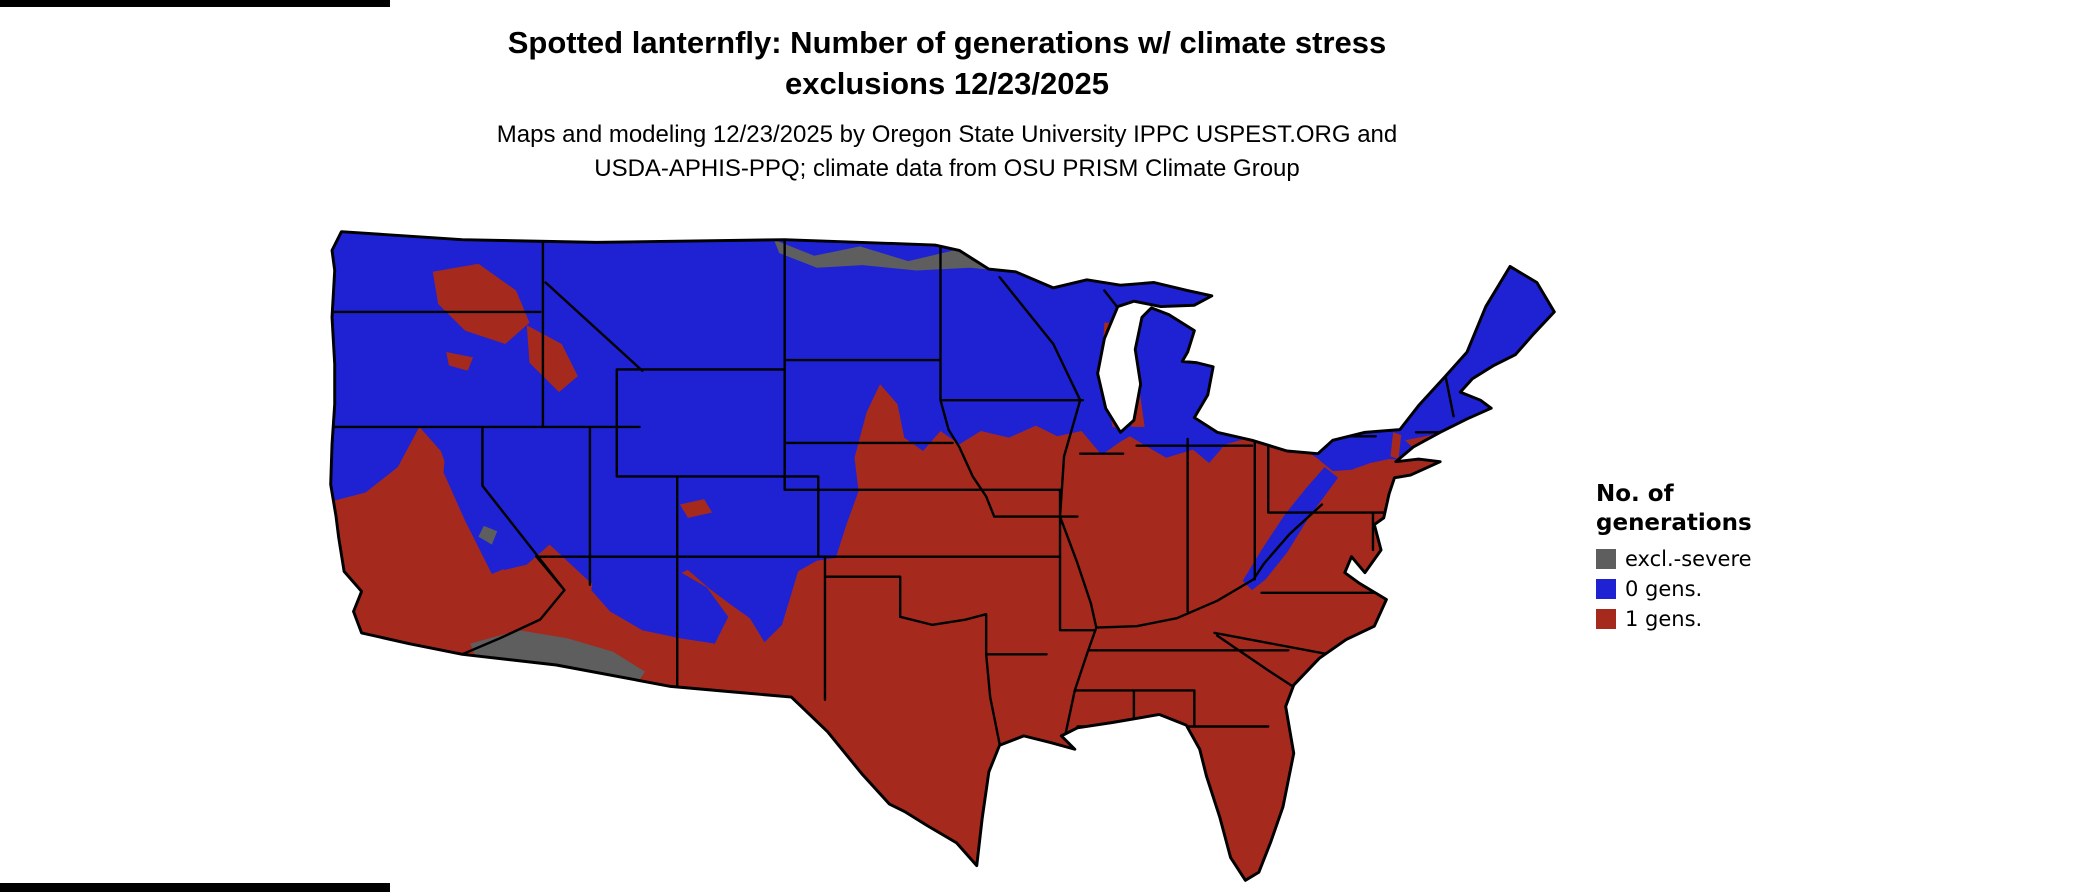 The width and height of the screenshot is (2100, 892). Describe the element at coordinates (1635, 494) in the screenshot. I see `legend-title-line-1: No. of` at that location.